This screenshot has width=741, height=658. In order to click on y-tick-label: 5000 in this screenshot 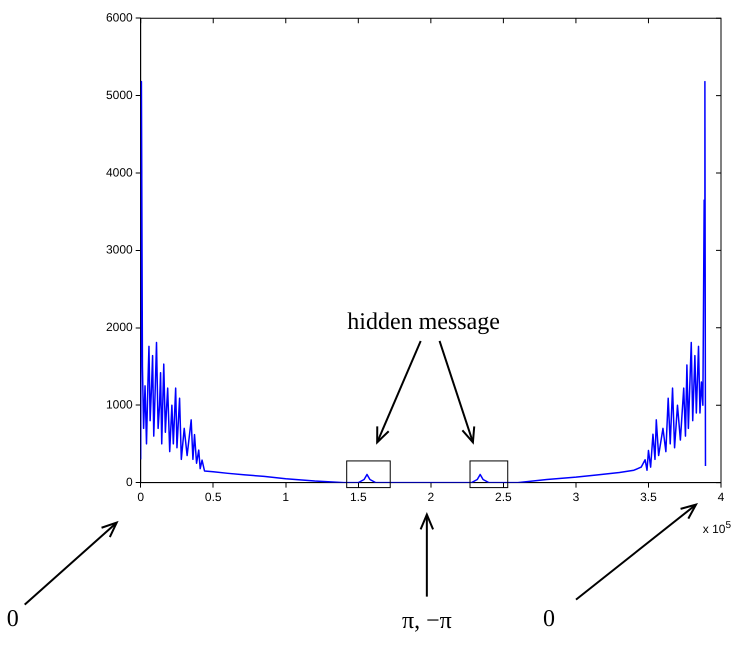, I will do `click(120, 95)`.